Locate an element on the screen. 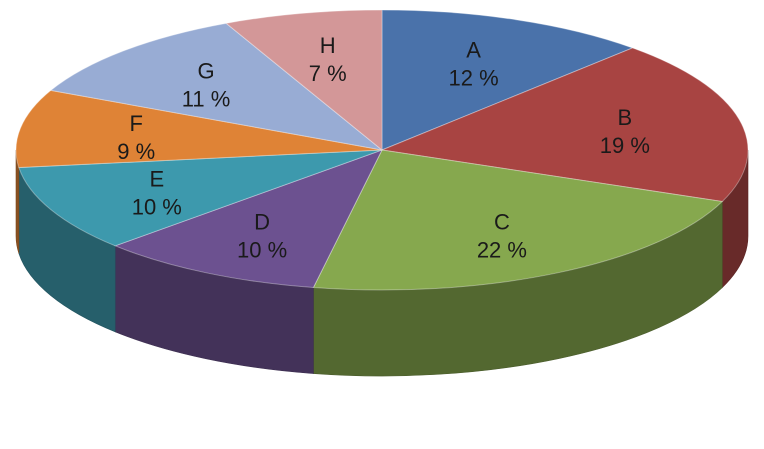 This screenshot has height=449, width=764. slice-label-e: E is located at coordinates (156, 179).